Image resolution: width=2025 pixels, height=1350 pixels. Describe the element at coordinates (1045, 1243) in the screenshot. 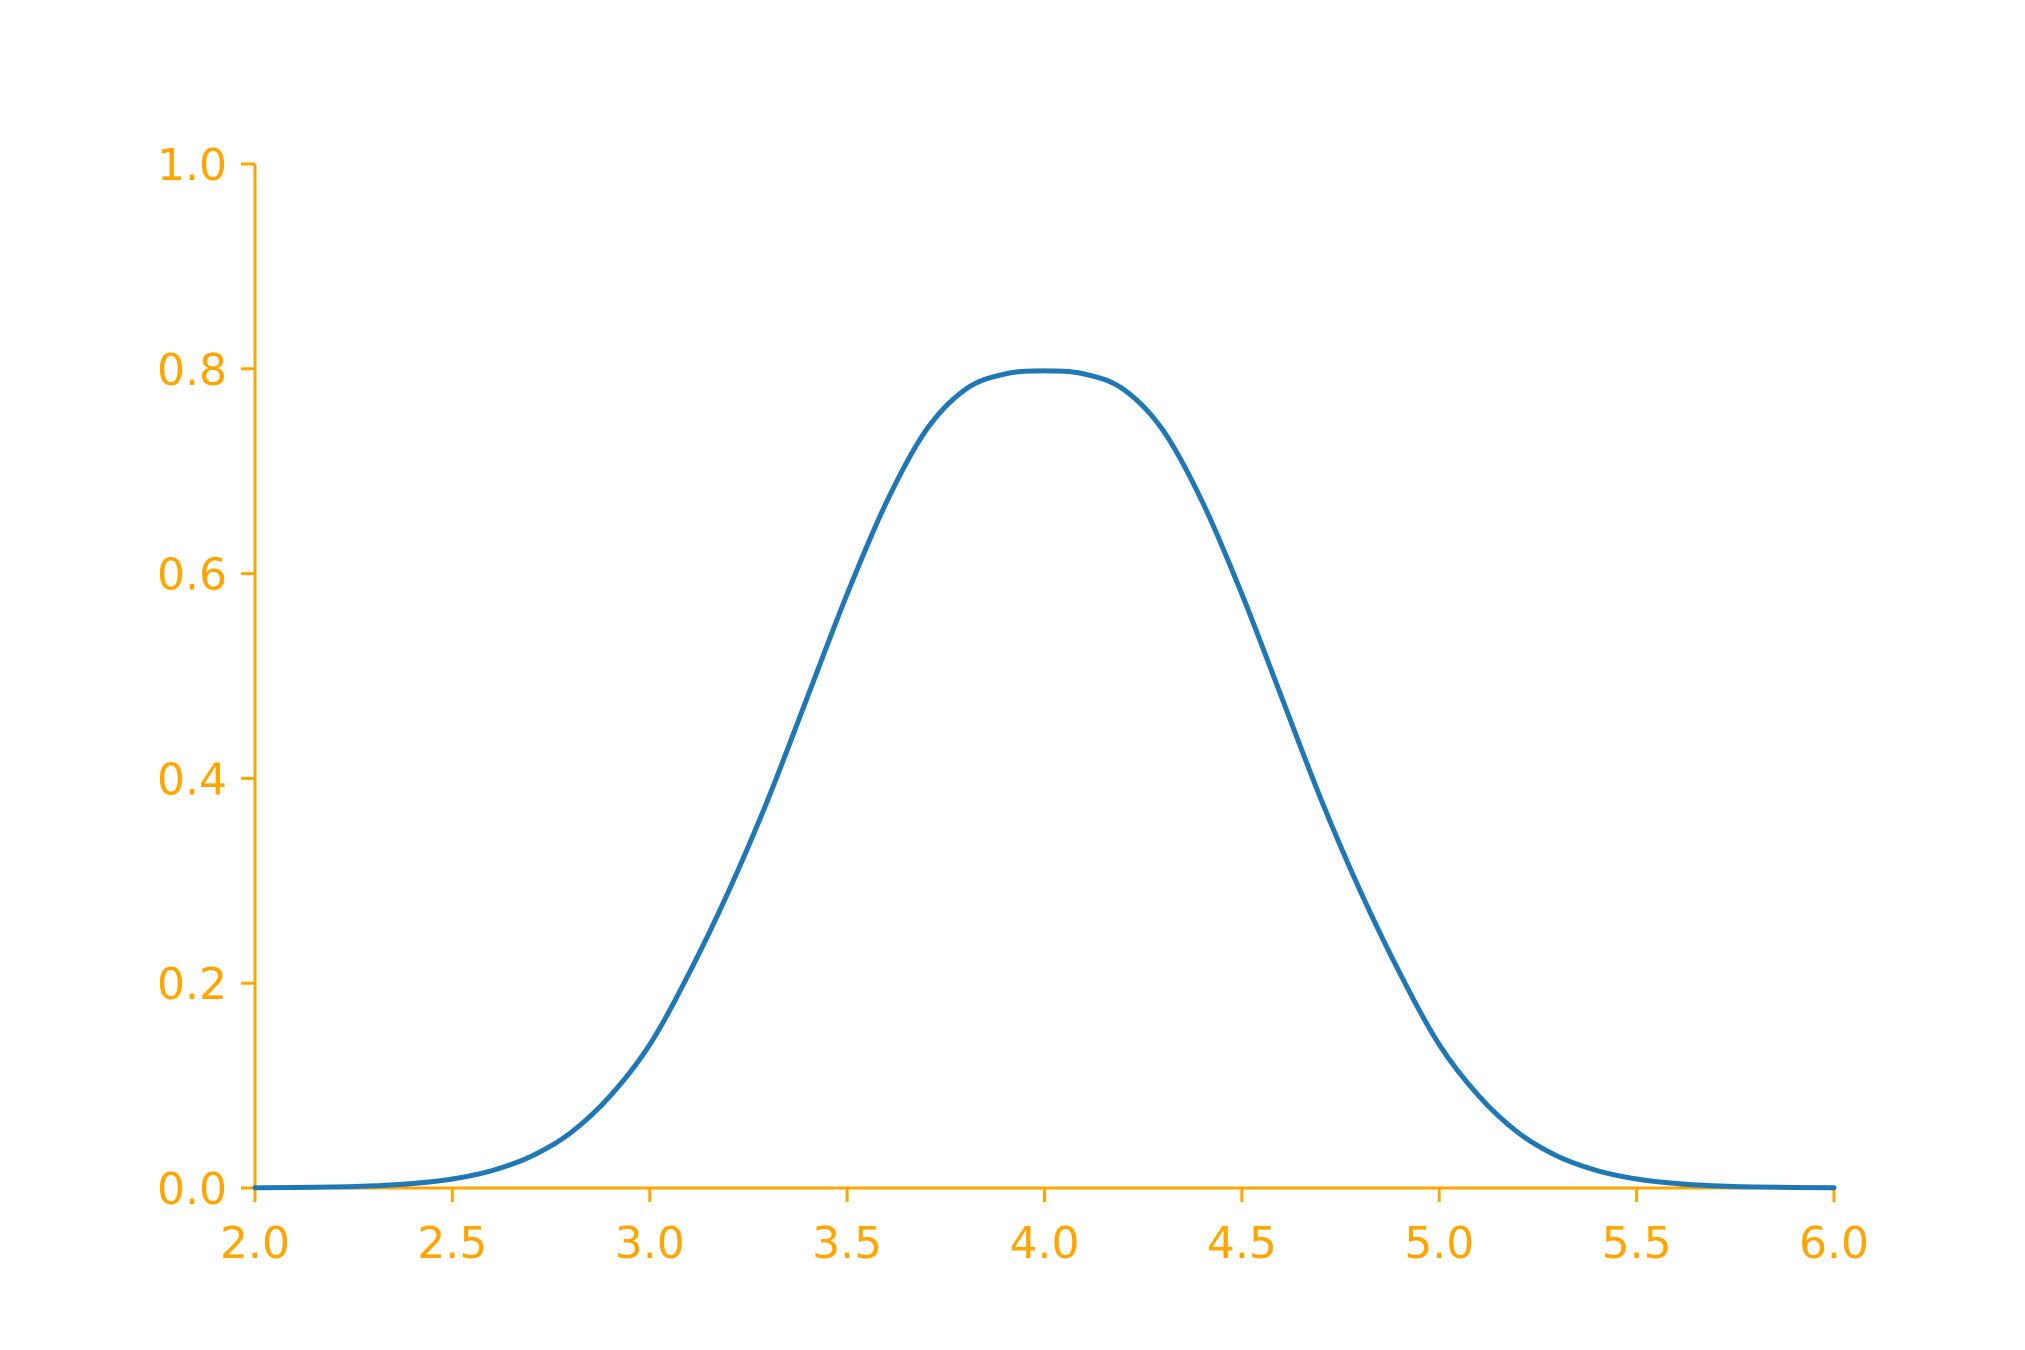

I see `x-tick-label: 4.0` at that location.